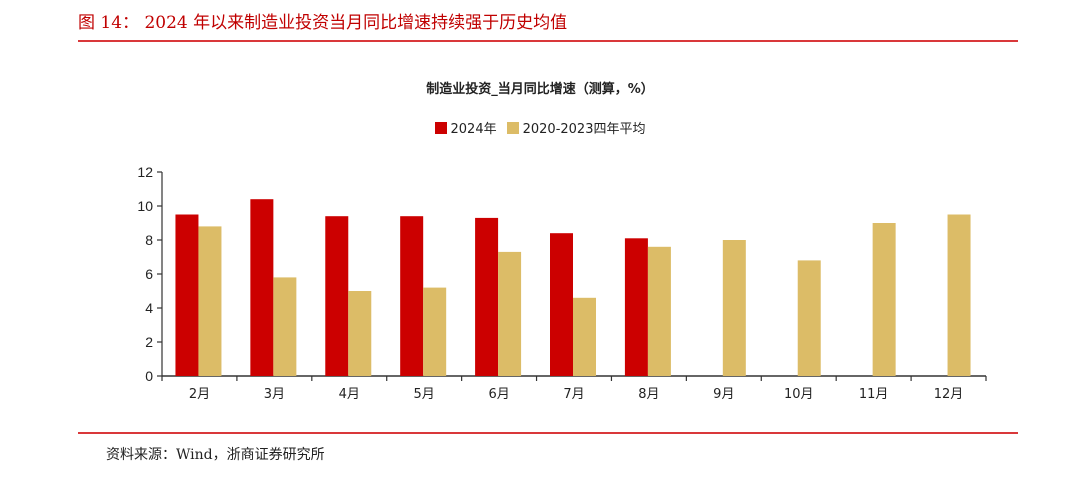  Describe the element at coordinates (274, 394) in the screenshot. I see `x-tick-label: 3月` at that location.